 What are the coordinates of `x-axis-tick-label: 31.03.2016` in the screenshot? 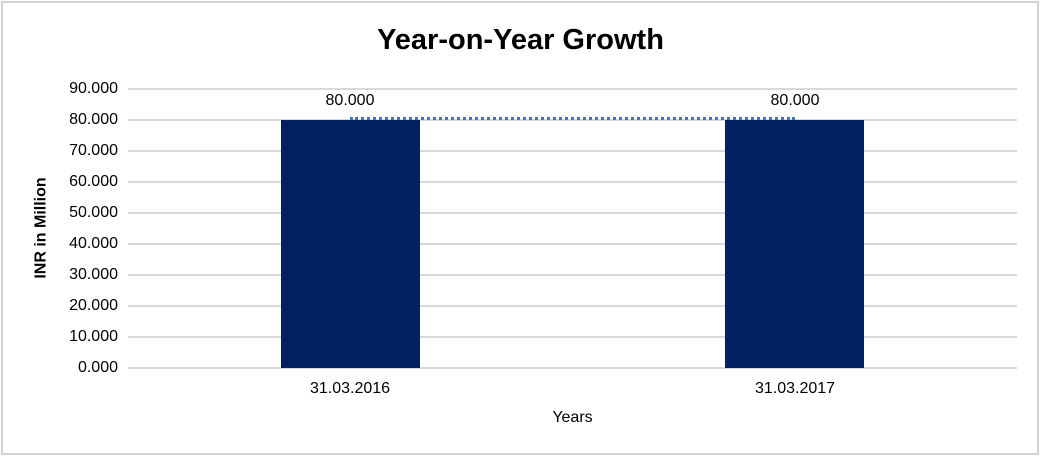 It's located at (350, 388).